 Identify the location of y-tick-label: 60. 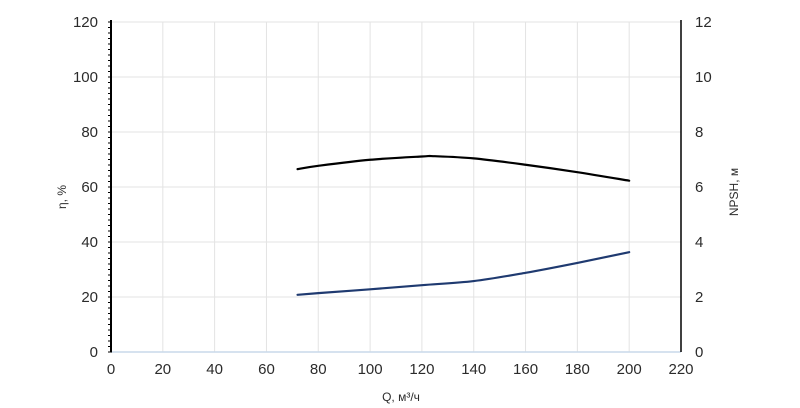
(89, 187).